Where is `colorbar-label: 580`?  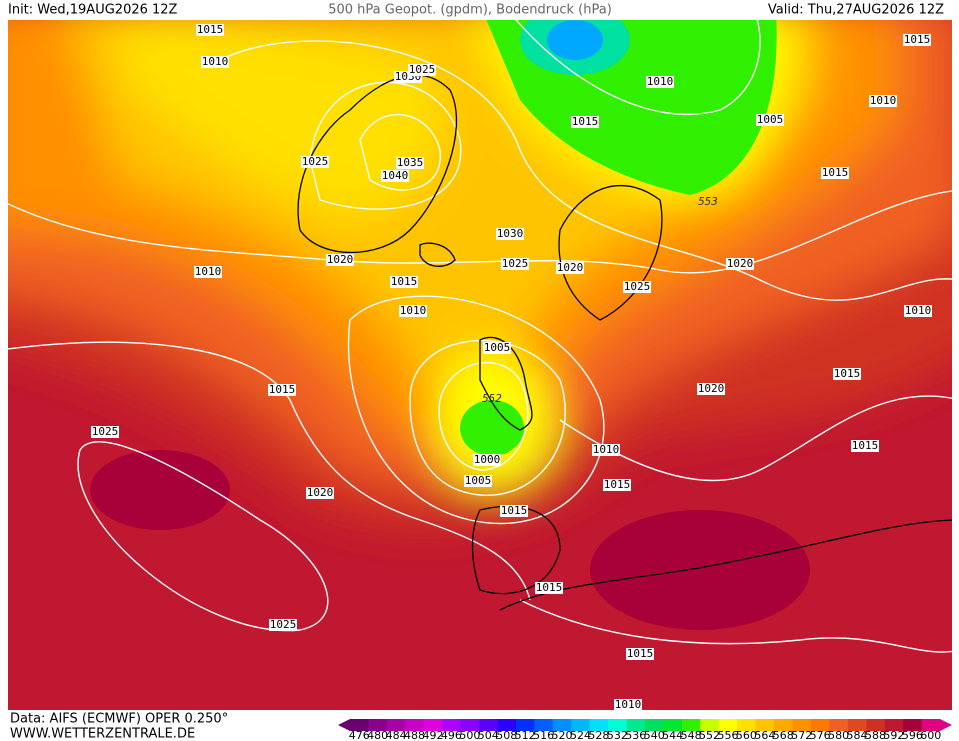 colorbar-label: 580 is located at coordinates (838, 735).